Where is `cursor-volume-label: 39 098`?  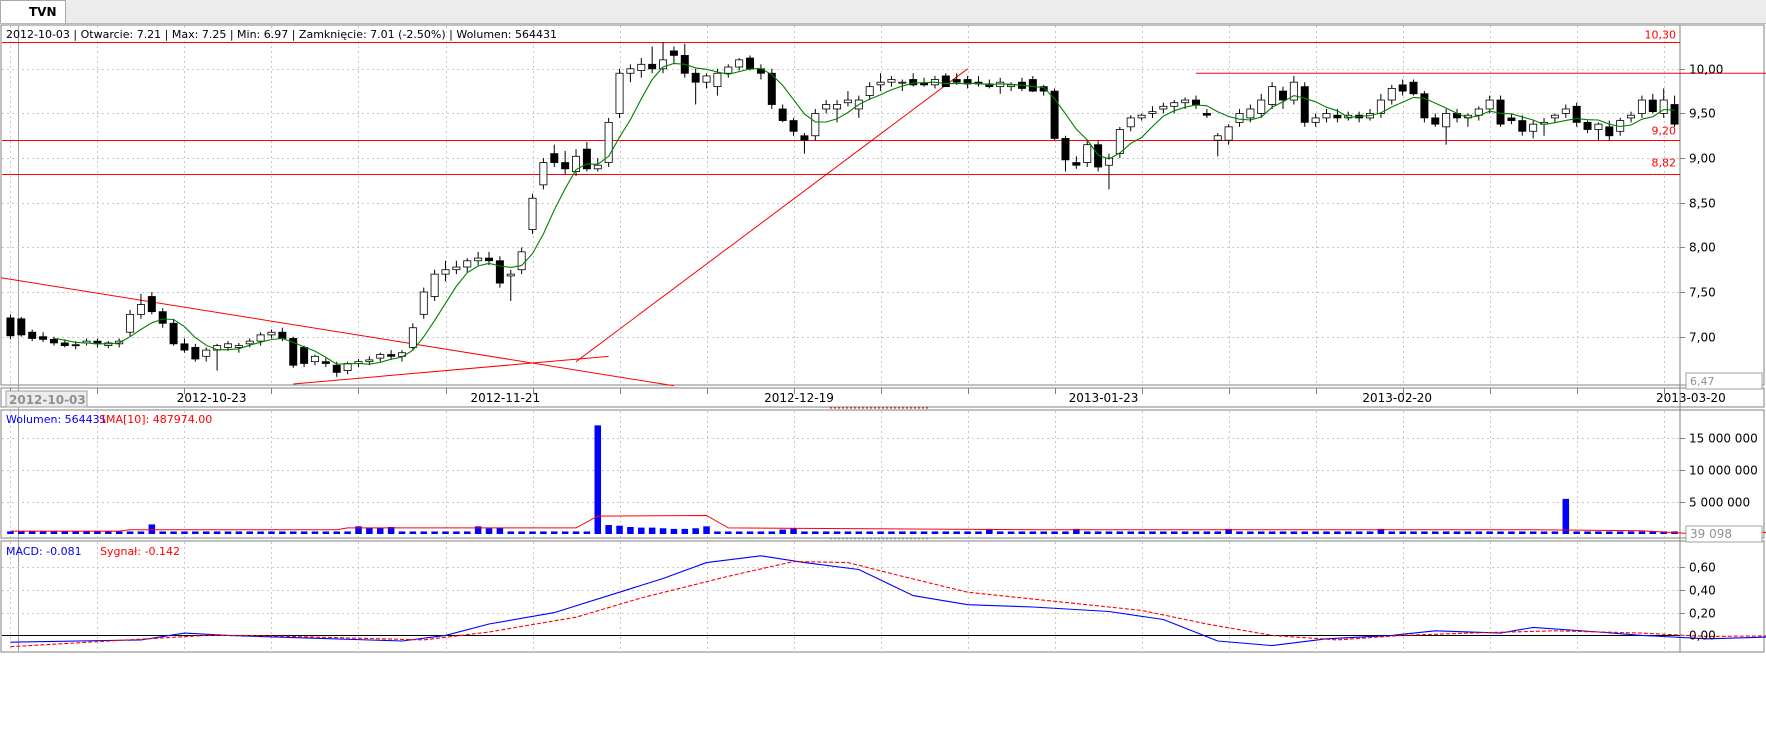
cursor-volume-label: 39 098 is located at coordinates (1711, 534).